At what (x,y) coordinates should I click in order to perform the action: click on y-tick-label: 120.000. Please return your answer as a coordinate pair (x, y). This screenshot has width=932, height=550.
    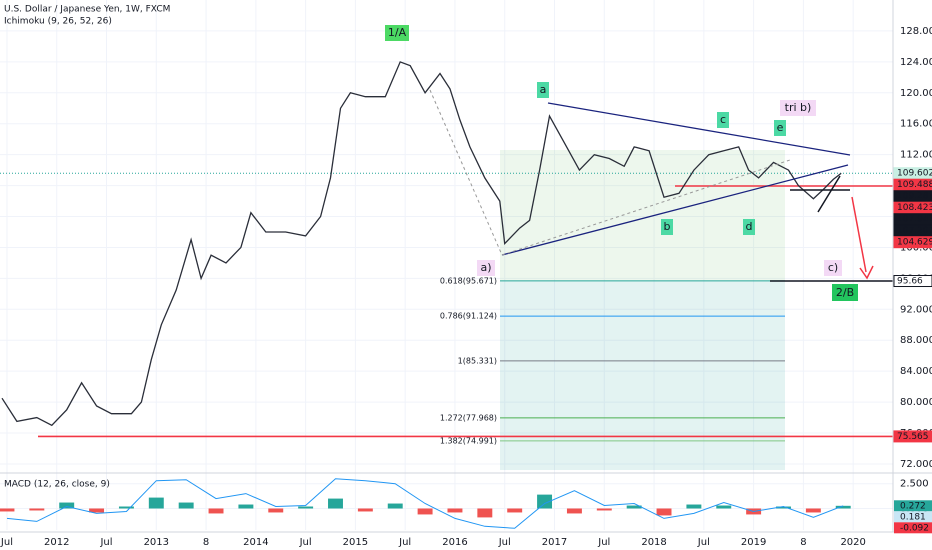
    Looking at the image, I should click on (916, 93).